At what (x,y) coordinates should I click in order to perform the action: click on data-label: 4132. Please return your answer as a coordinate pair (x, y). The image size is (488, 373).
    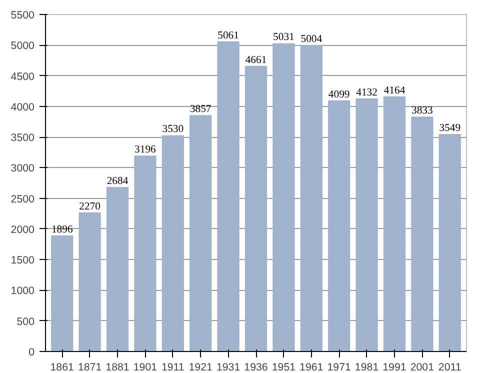
    Looking at the image, I should click on (367, 92).